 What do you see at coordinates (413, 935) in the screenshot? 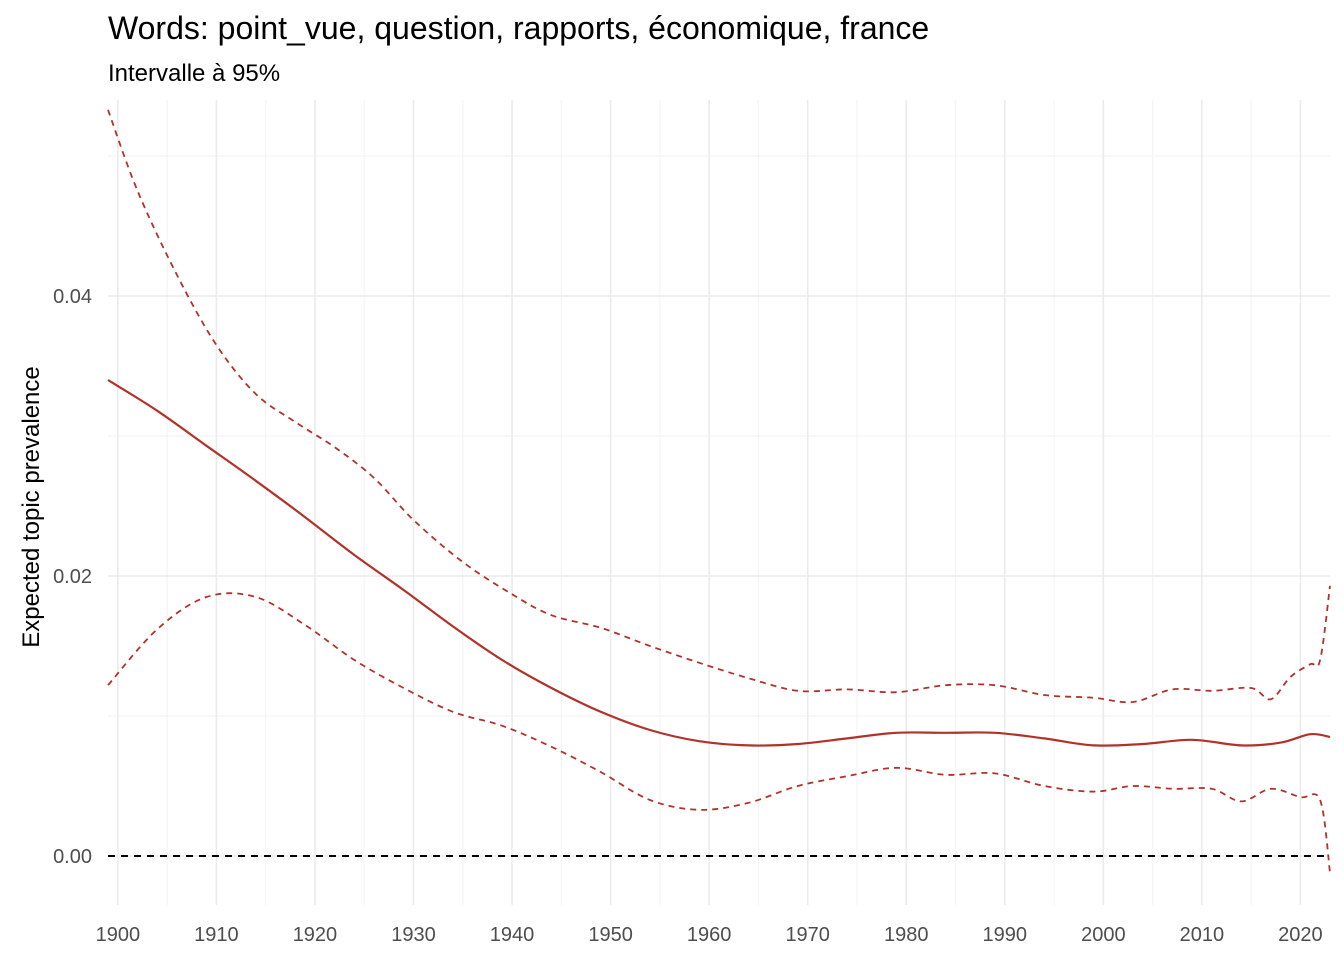
I see `x-tick-label: 1930` at bounding box center [413, 935].